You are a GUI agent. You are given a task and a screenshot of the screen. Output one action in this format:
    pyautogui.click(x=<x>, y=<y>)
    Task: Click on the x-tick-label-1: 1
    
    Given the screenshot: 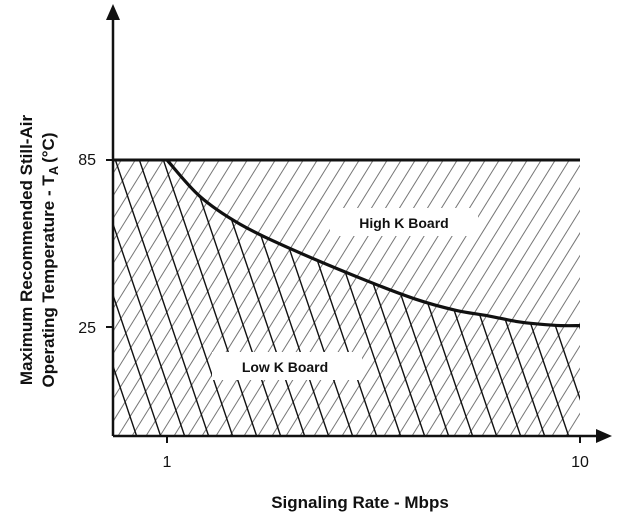 What is the action you would take?
    pyautogui.click(x=167, y=462)
    